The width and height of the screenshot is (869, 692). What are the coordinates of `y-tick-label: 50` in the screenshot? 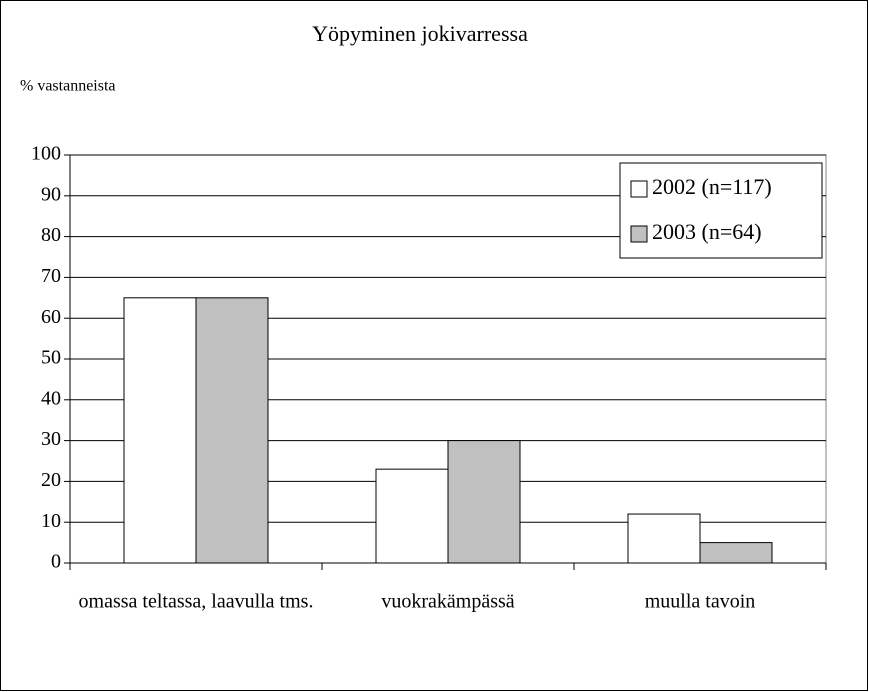 It's located at (51, 358).